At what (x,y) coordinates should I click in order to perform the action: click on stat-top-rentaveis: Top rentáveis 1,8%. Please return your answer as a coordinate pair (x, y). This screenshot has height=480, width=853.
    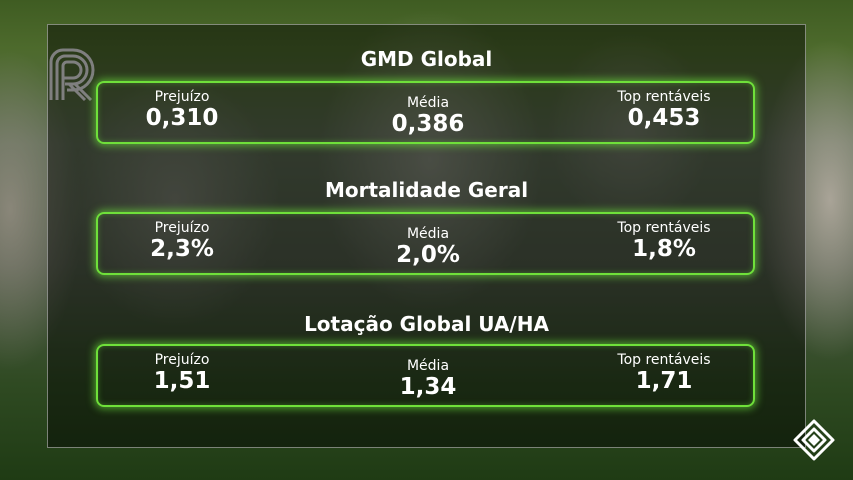
    Looking at the image, I should click on (664, 241).